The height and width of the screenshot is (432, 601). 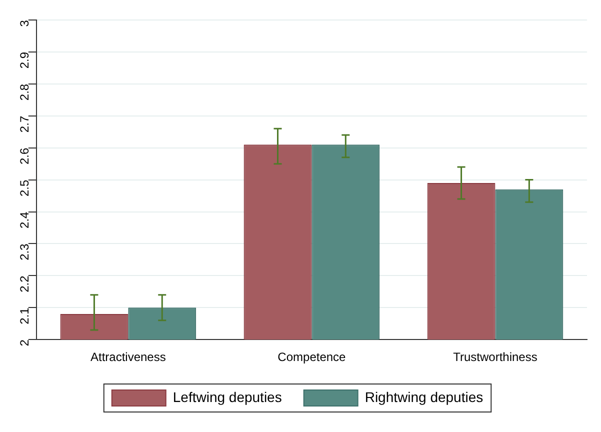 I want to click on legend-label: Rightwing deputies, so click(x=424, y=396).